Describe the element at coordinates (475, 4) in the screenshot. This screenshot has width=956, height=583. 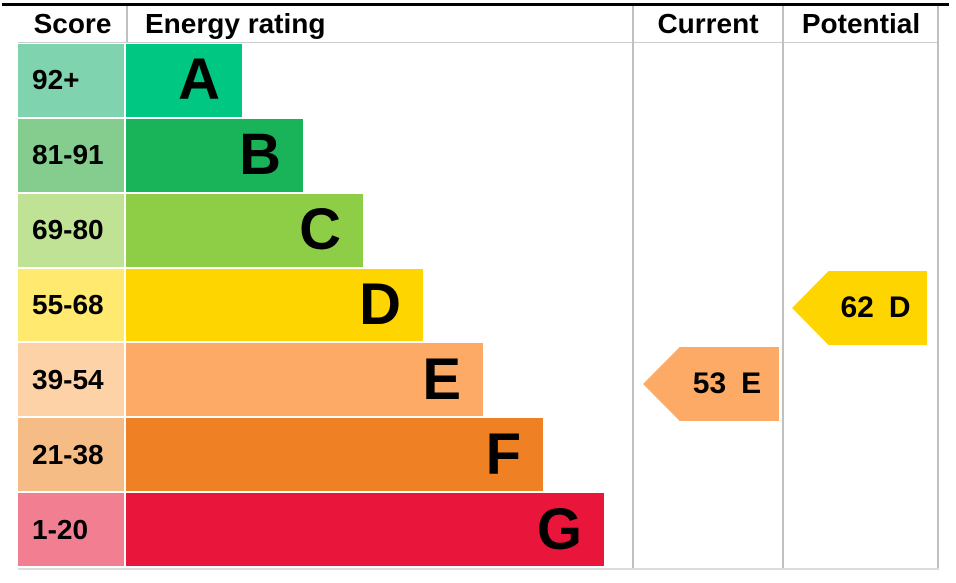
I see `chart-top-border` at that location.